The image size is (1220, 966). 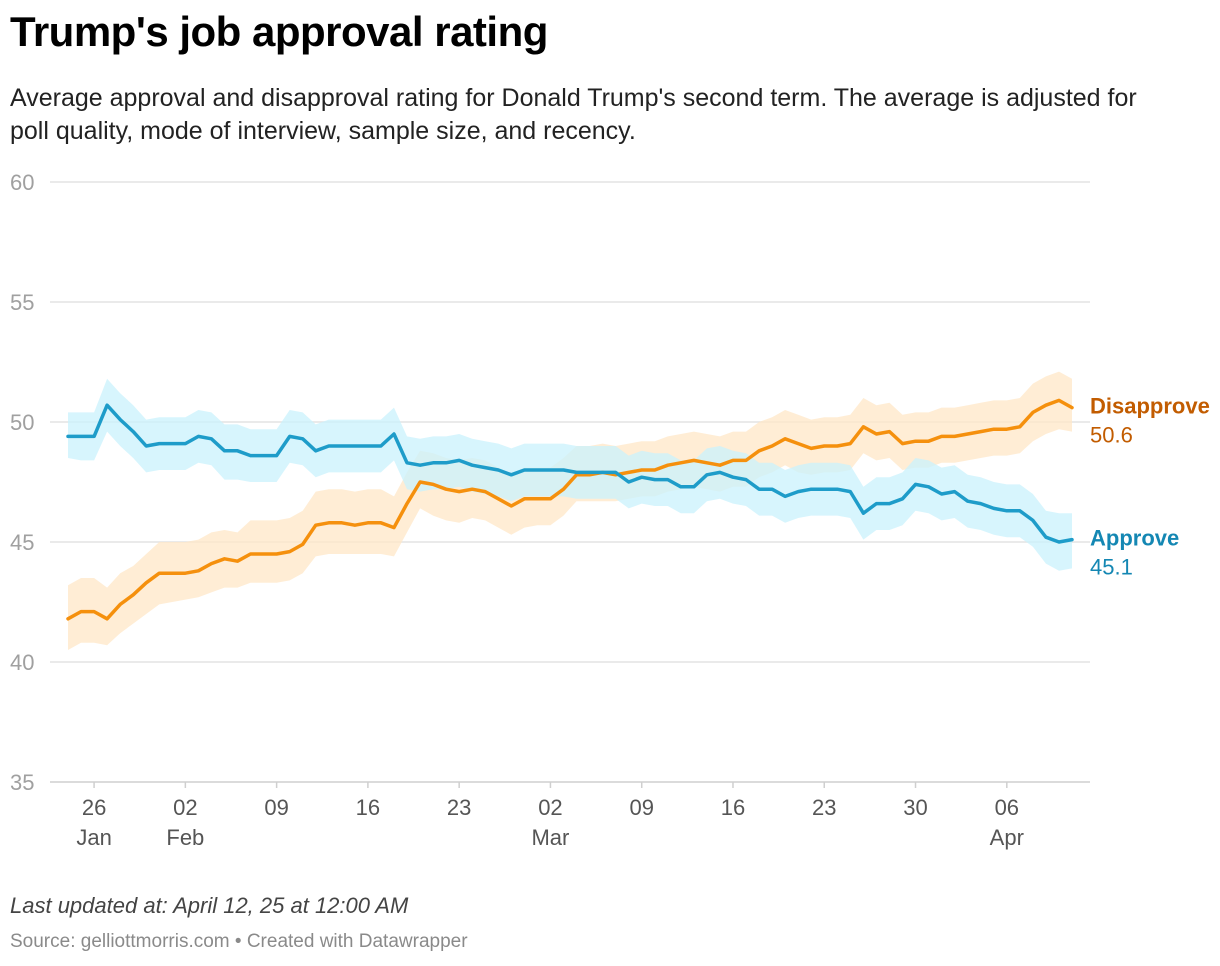 I want to click on chart-title: Trump's job approval rating, so click(x=279, y=31).